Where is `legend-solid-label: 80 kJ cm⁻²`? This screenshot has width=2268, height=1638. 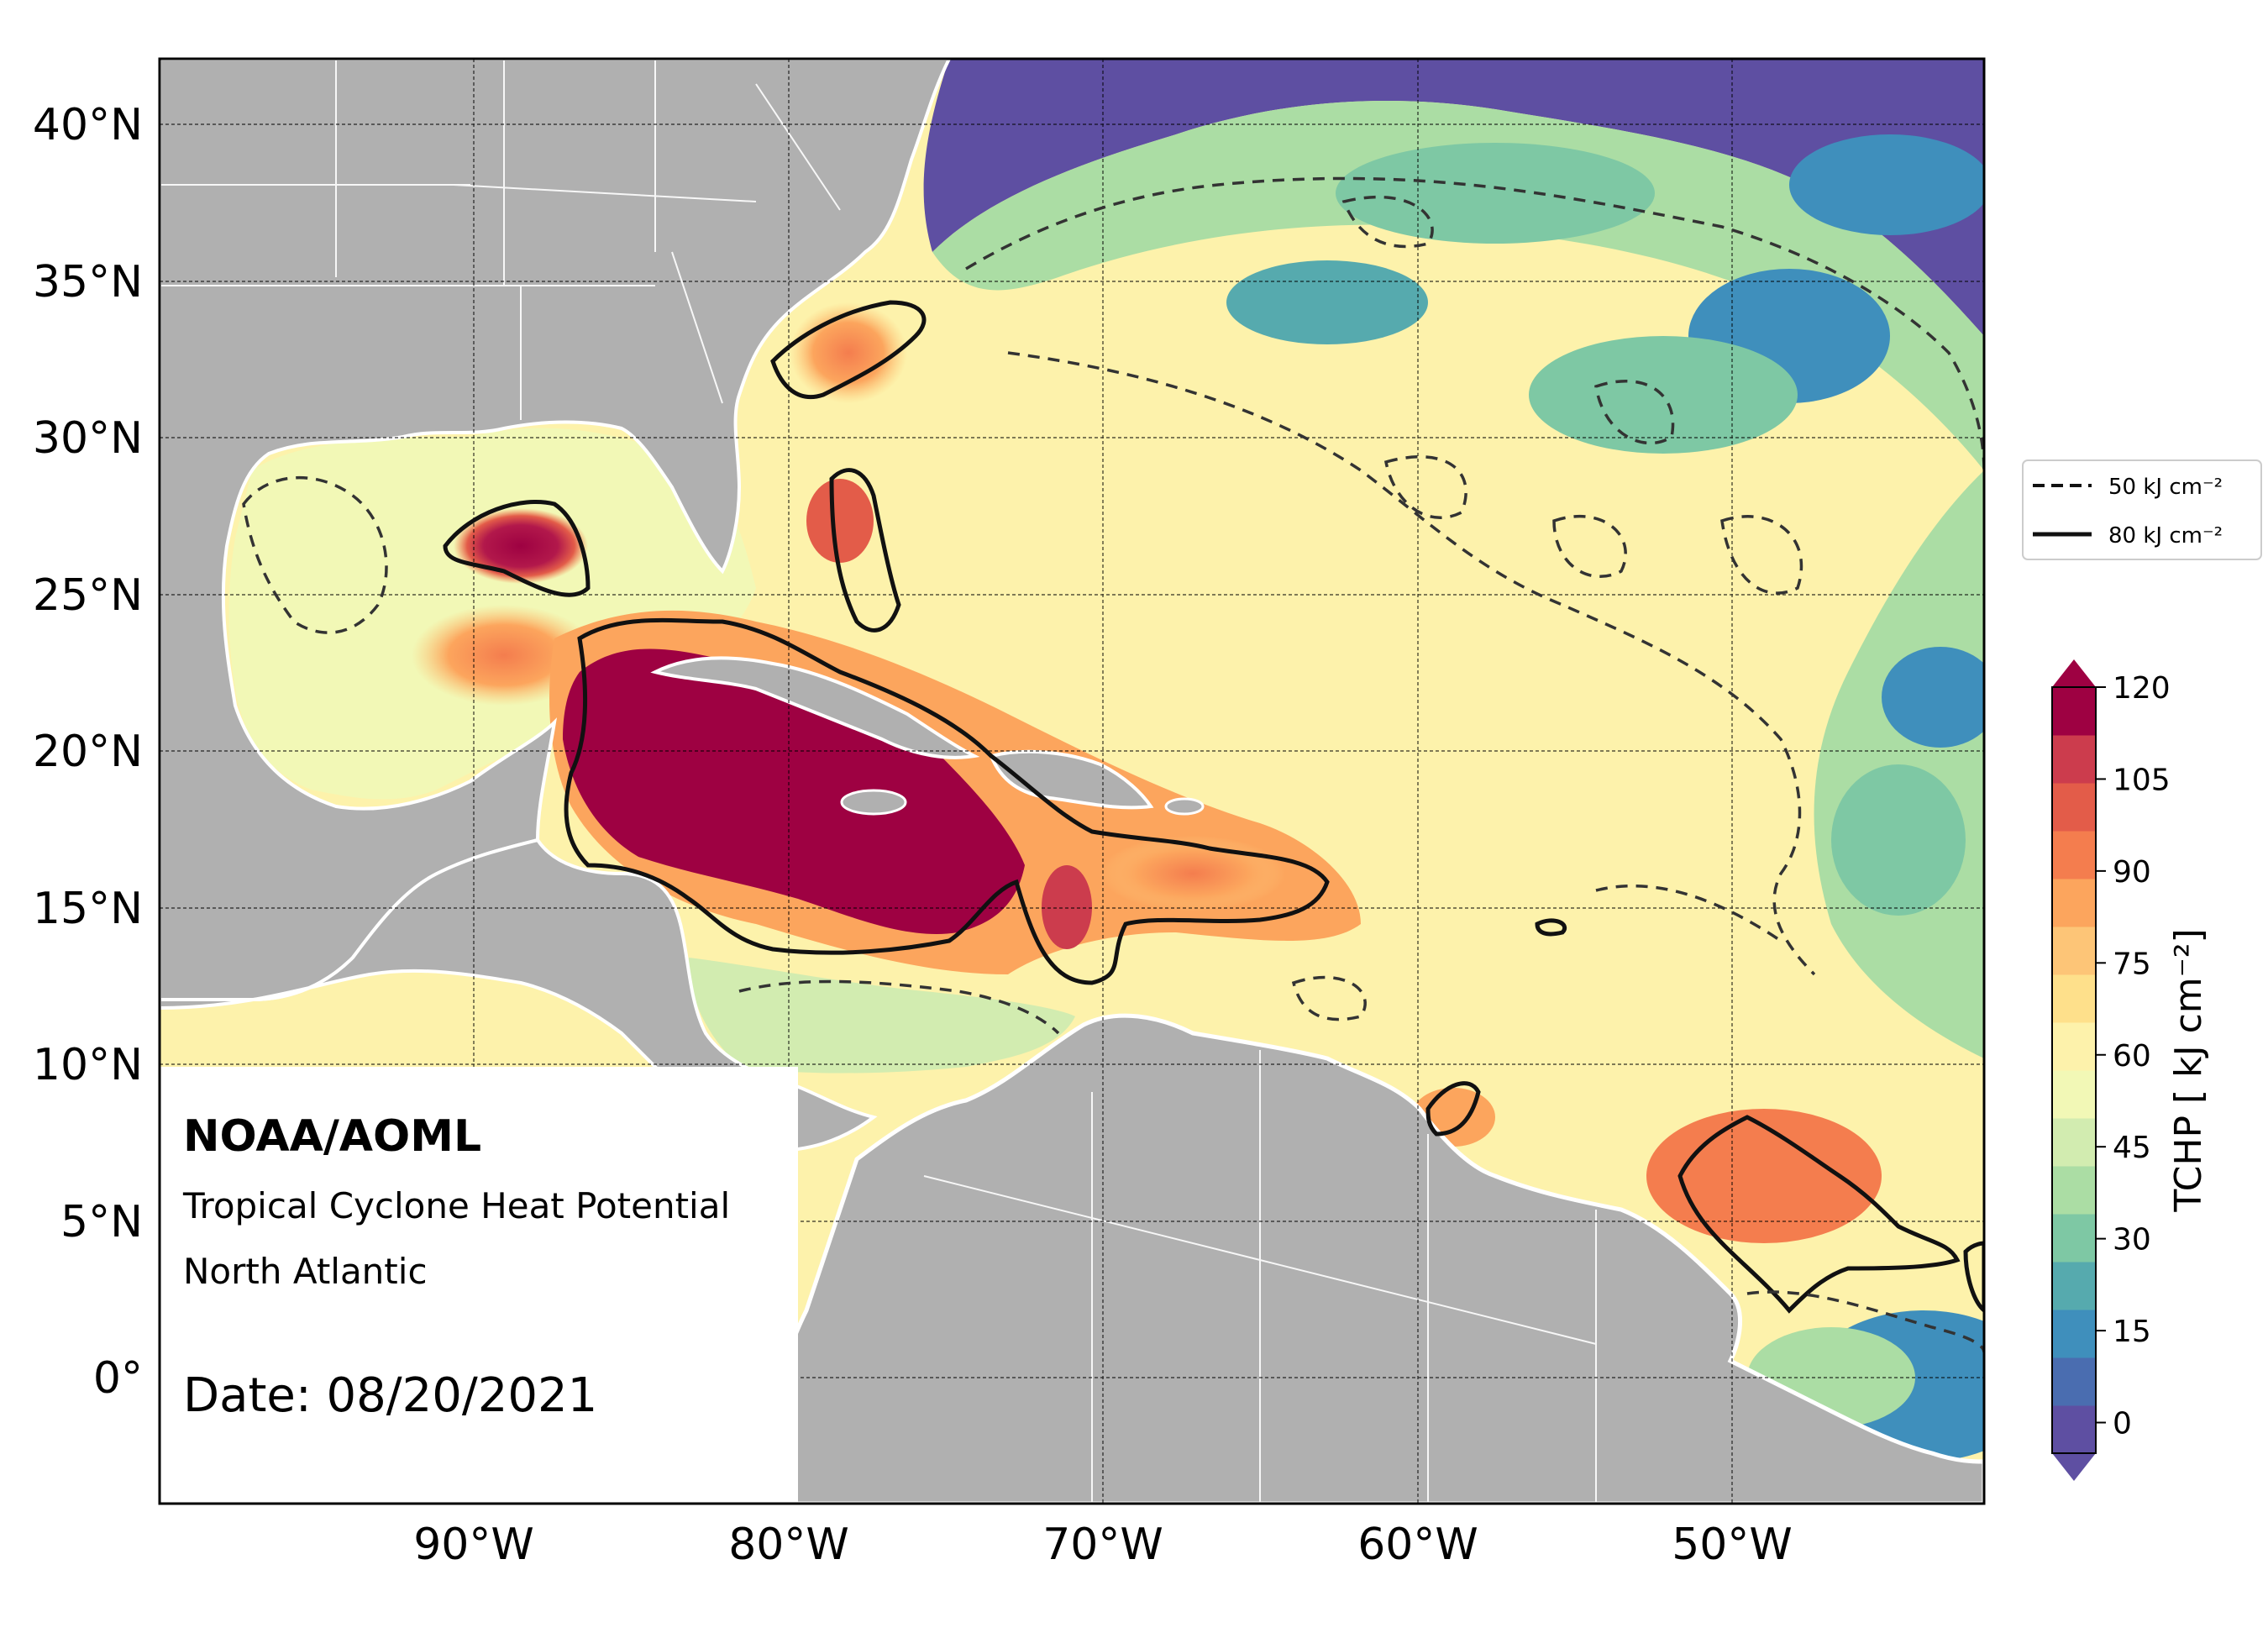 legend-solid-label: 80 kJ cm⁻² is located at coordinates (2165, 536).